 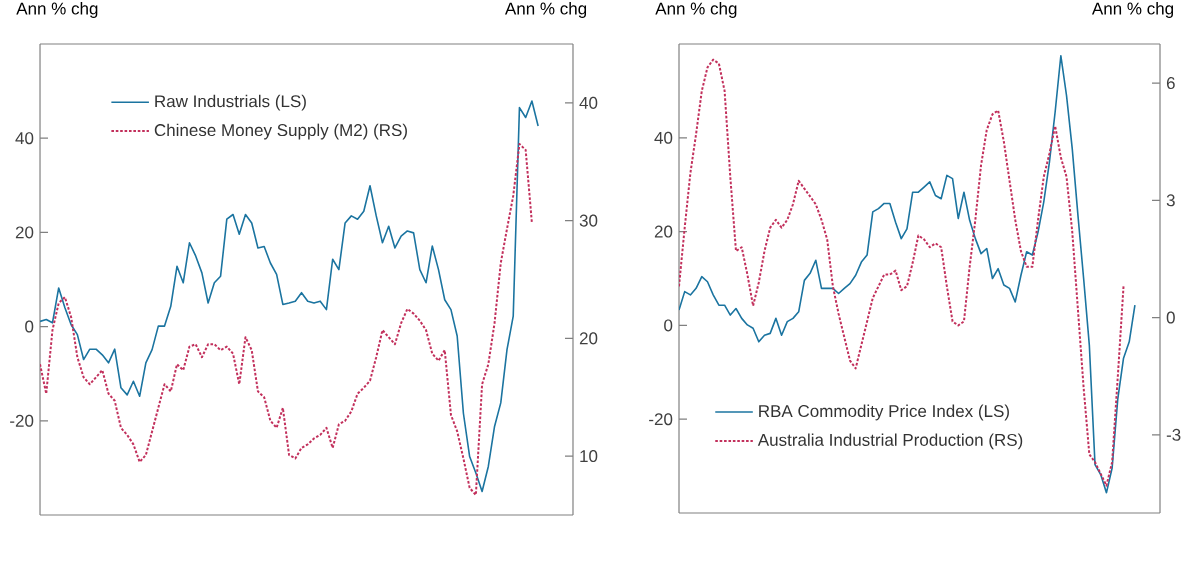 I want to click on y2-tick-label: 20, so click(x=588, y=338).